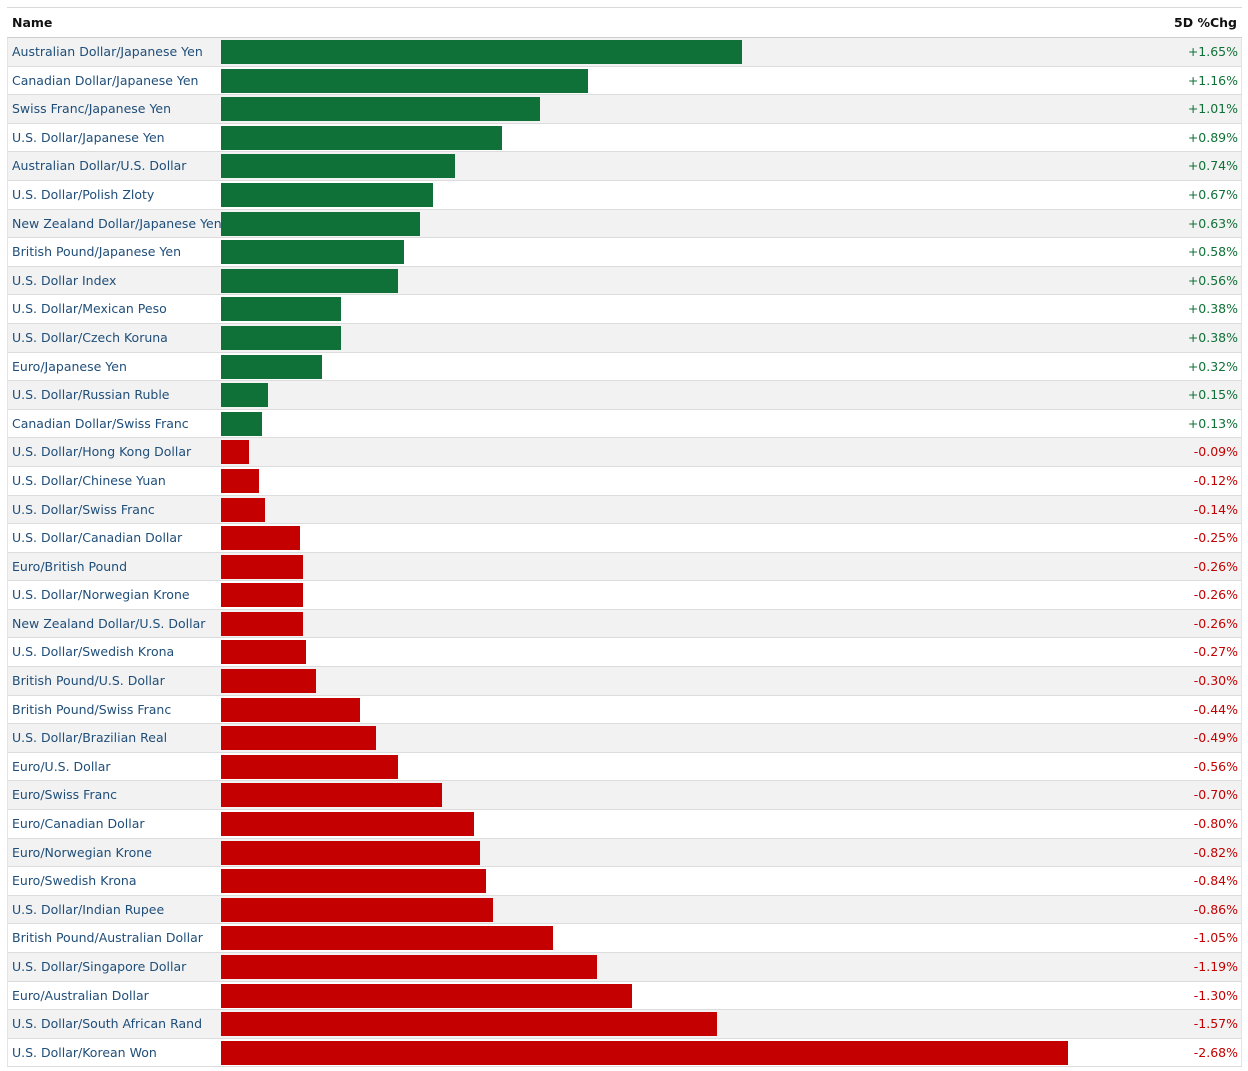  I want to click on change-value: -0.14%, so click(1215, 509).